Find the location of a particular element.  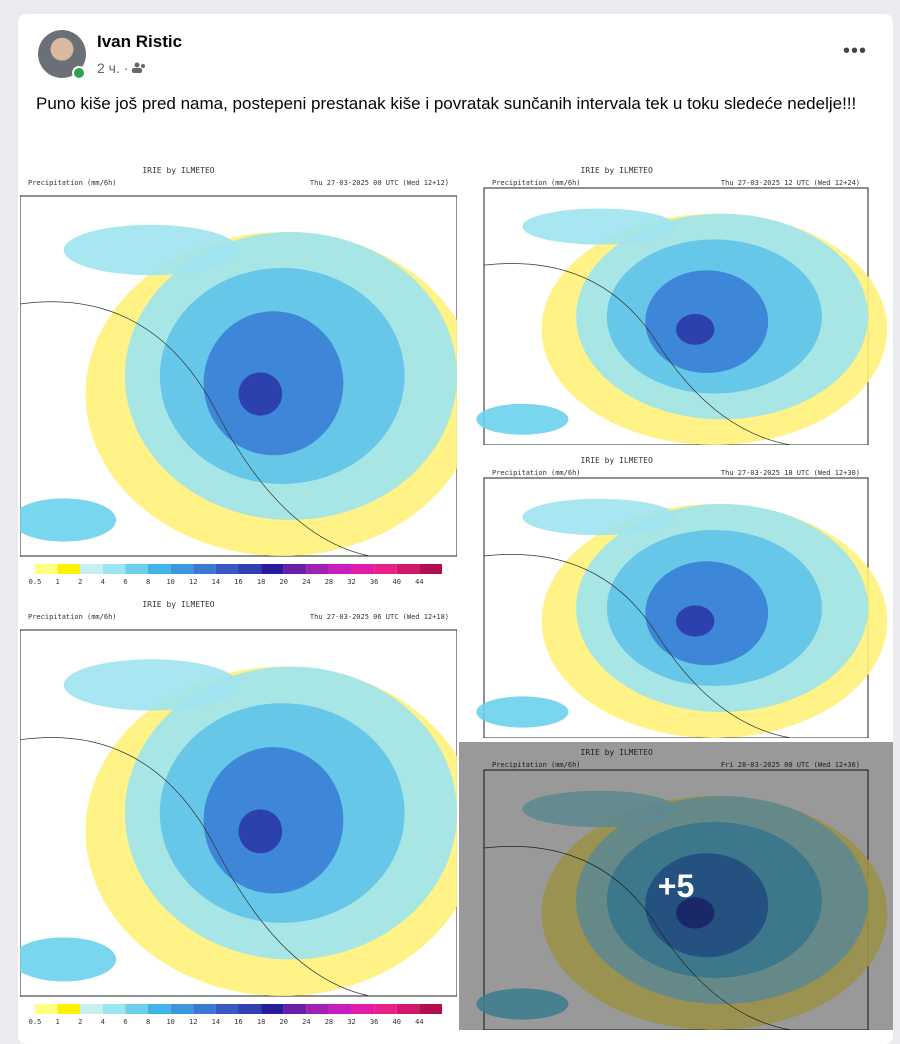

more-photos: +5 is located at coordinates (676, 886).